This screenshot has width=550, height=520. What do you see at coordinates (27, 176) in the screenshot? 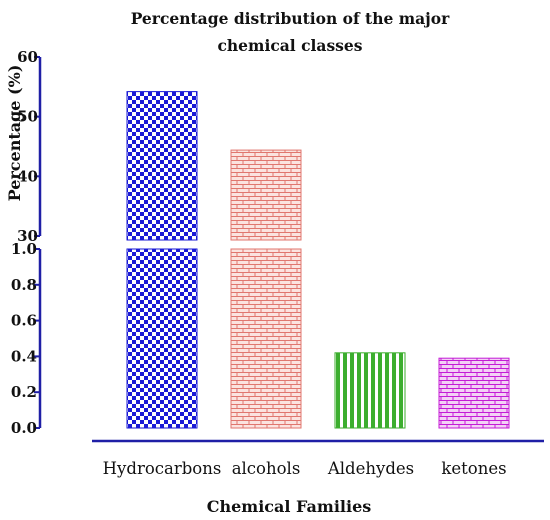
I see `y-tick-label: 40` at bounding box center [27, 176].